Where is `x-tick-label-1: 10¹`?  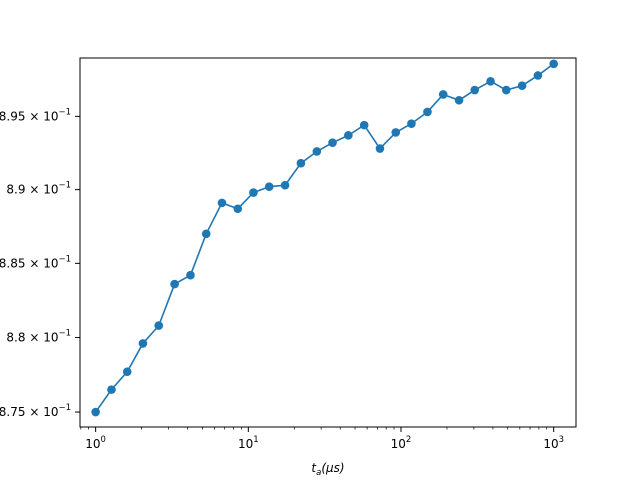 x-tick-label-1: 10¹ is located at coordinates (248, 443).